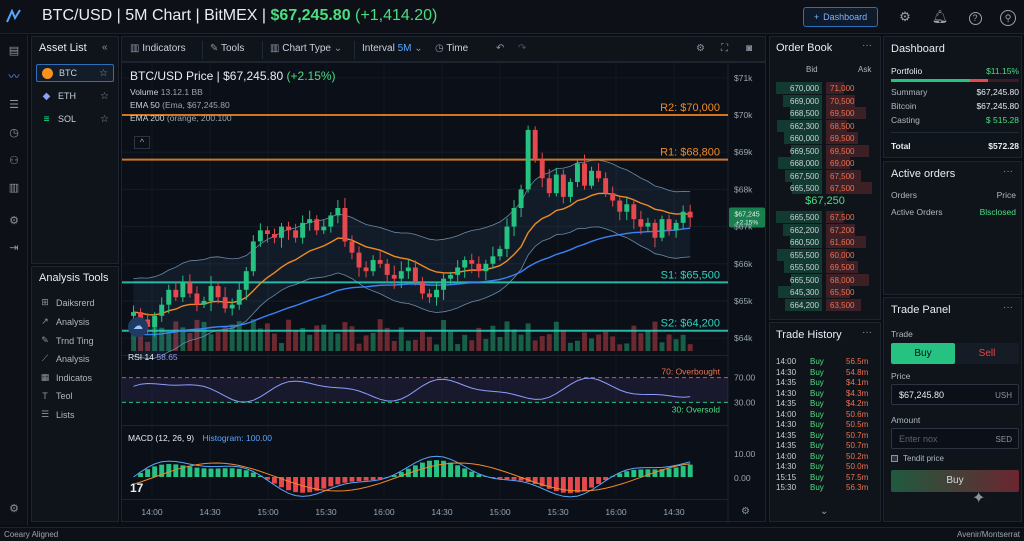  I want to click on price-input: $67,245.80 USH, so click(955, 394).